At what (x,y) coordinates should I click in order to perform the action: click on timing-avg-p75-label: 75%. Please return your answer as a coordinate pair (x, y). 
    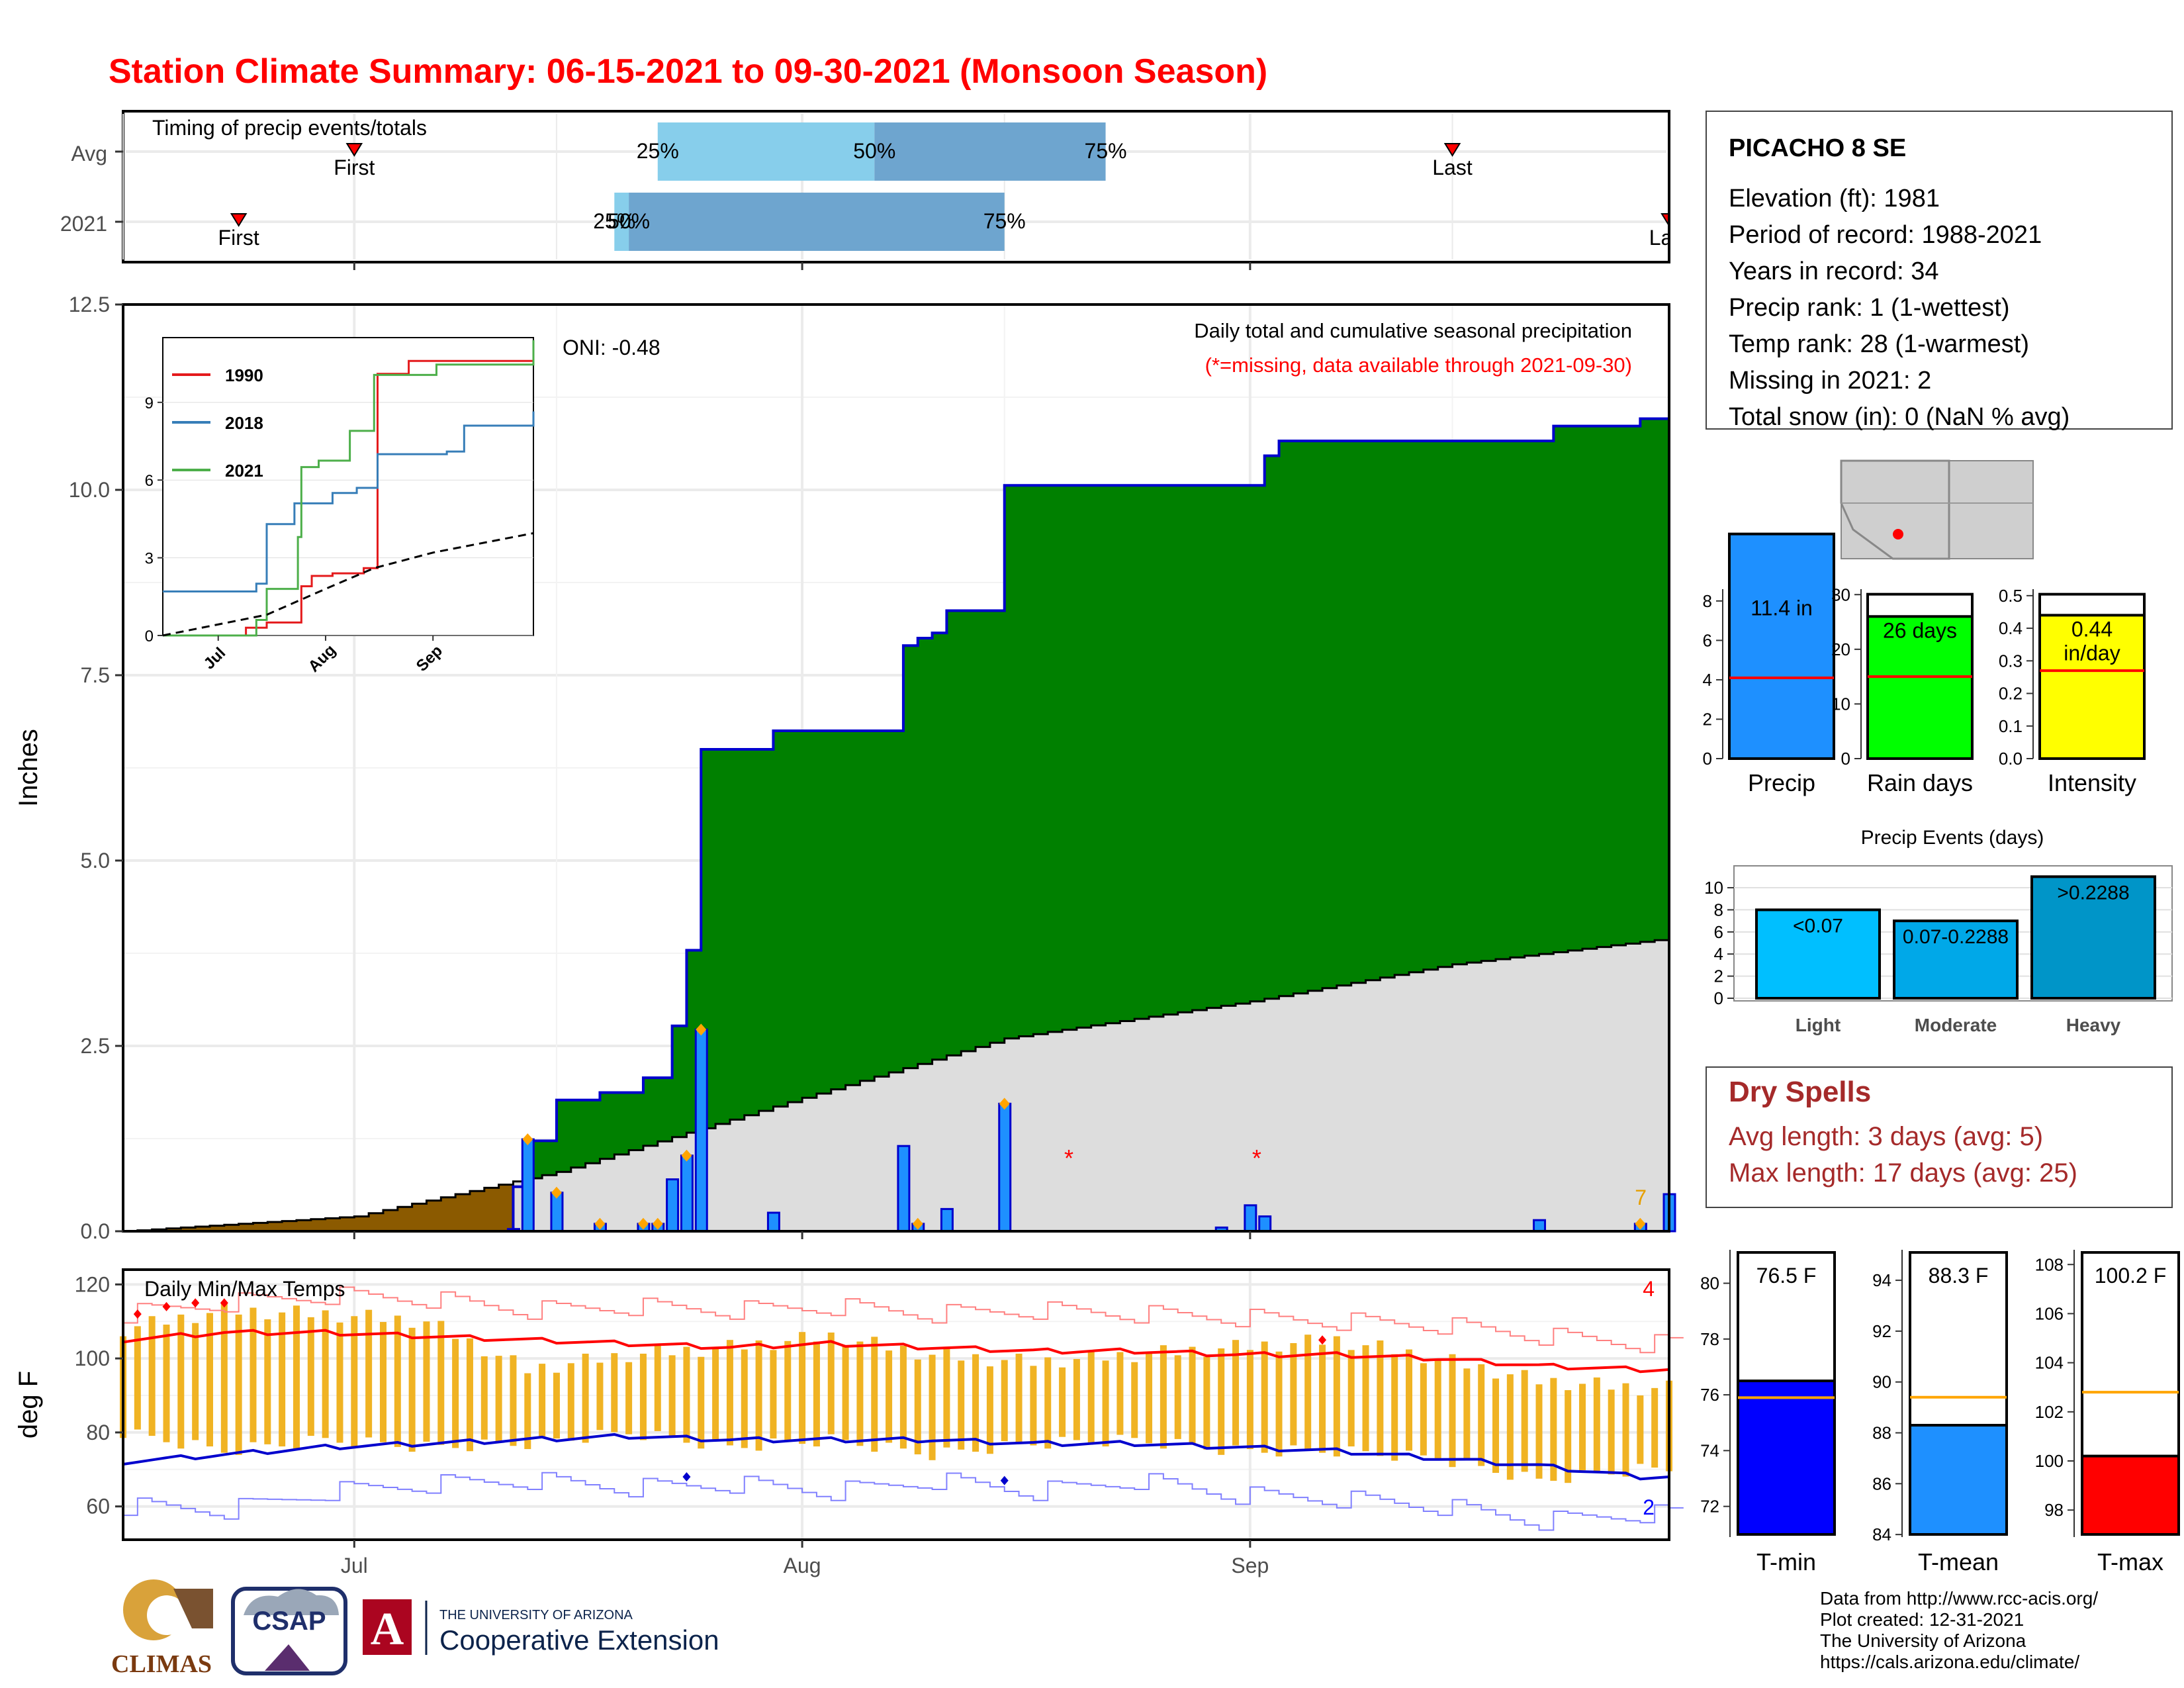
    Looking at the image, I should click on (1106, 151).